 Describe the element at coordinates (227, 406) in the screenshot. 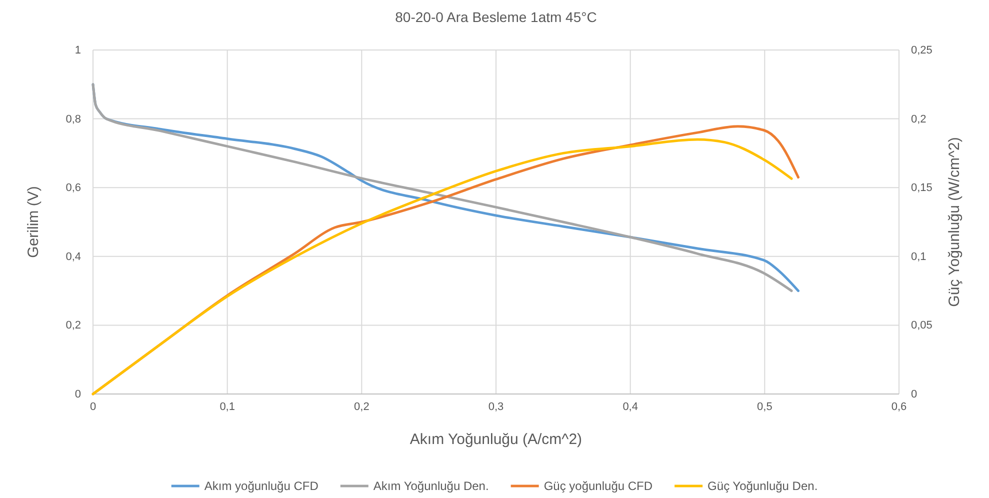

I see `x-tick-label: 0,1` at that location.